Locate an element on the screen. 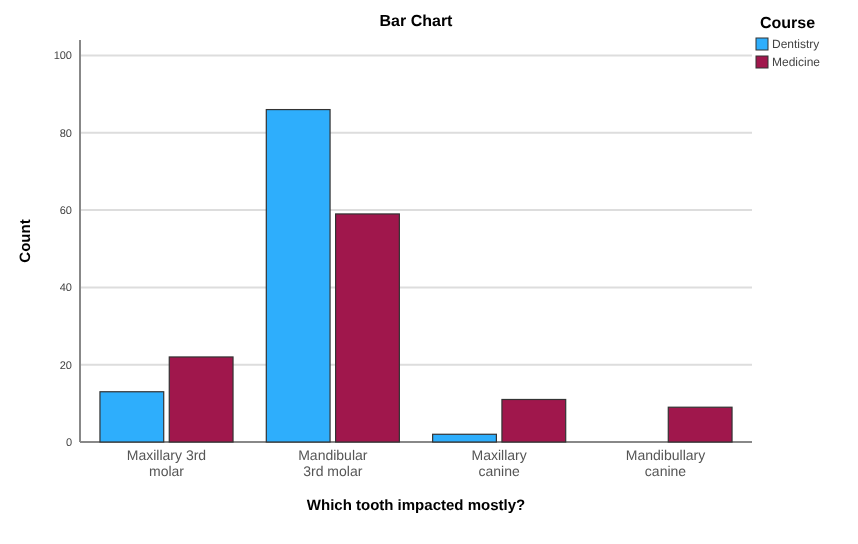 The image size is (858, 544). chart-title: Bar Chart is located at coordinates (416, 21).